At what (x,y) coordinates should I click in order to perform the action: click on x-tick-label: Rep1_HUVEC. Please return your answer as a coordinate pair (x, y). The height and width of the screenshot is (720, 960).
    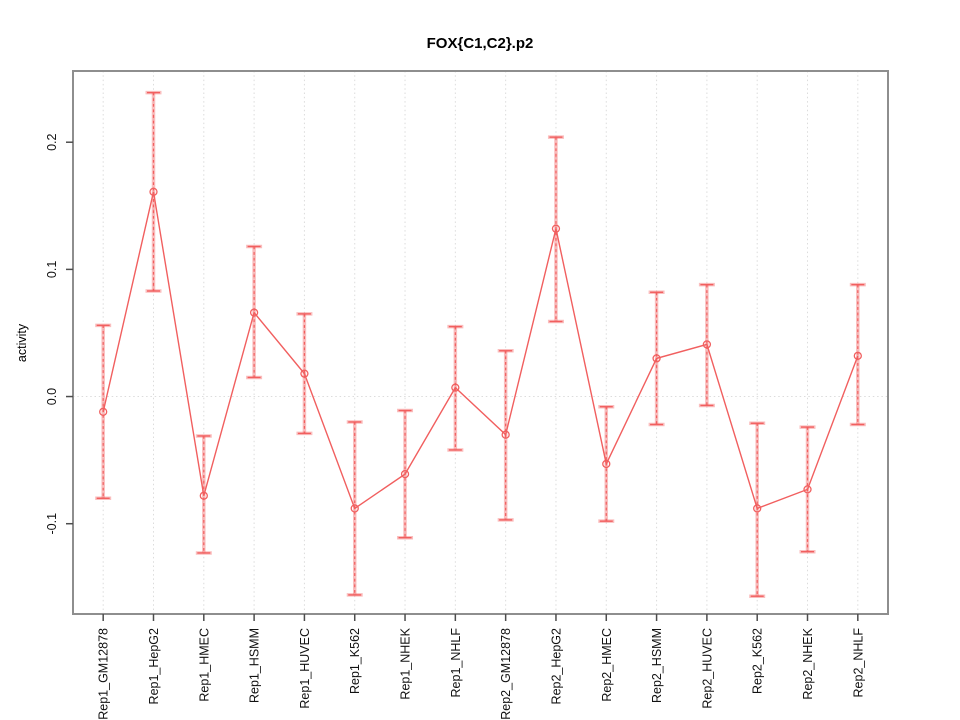
    Looking at the image, I should click on (305, 668).